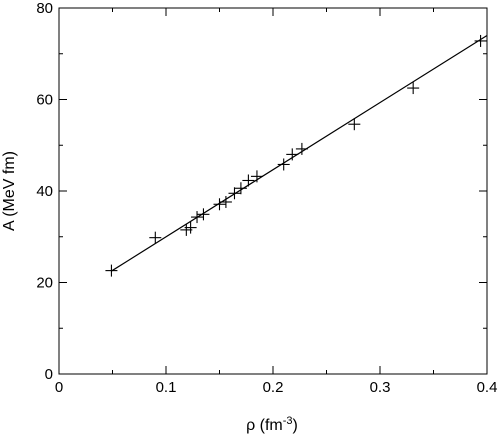  I want to click on x-tick-label: 0, so click(59, 387).